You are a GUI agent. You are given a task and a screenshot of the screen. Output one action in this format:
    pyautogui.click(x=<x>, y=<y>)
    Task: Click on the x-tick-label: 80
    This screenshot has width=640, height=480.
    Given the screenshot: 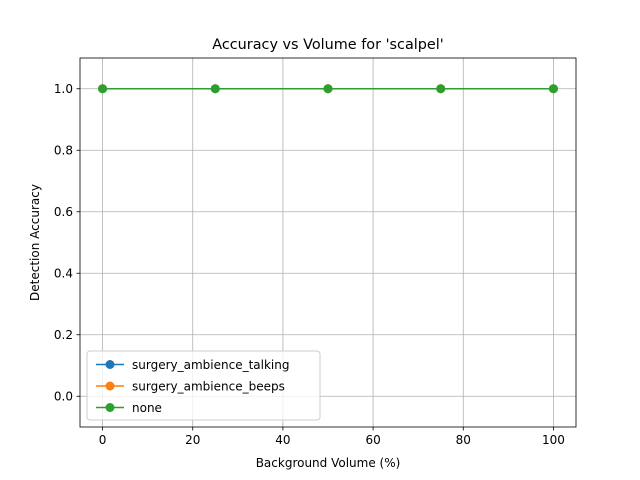 What is the action you would take?
    pyautogui.click(x=463, y=440)
    